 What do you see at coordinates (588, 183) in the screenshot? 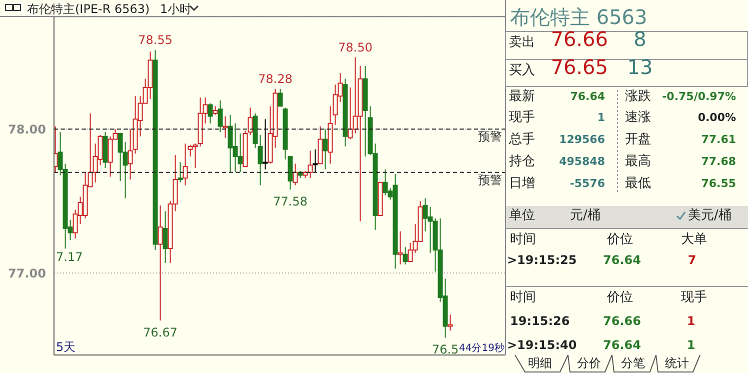
I see `text: -5576` at bounding box center [588, 183].